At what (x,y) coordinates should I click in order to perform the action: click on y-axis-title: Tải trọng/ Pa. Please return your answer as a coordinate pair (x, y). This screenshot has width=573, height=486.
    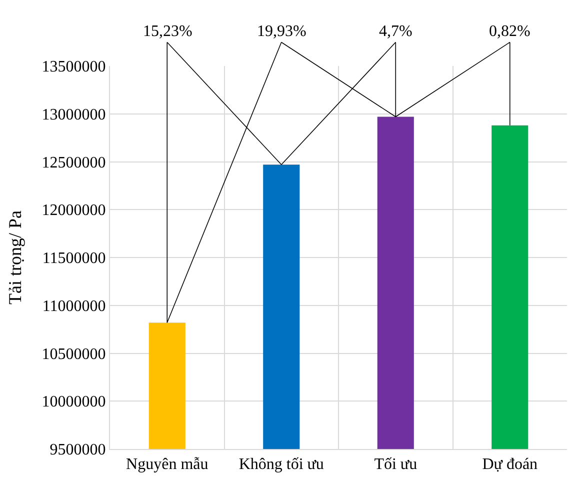
    Looking at the image, I should click on (15, 257).